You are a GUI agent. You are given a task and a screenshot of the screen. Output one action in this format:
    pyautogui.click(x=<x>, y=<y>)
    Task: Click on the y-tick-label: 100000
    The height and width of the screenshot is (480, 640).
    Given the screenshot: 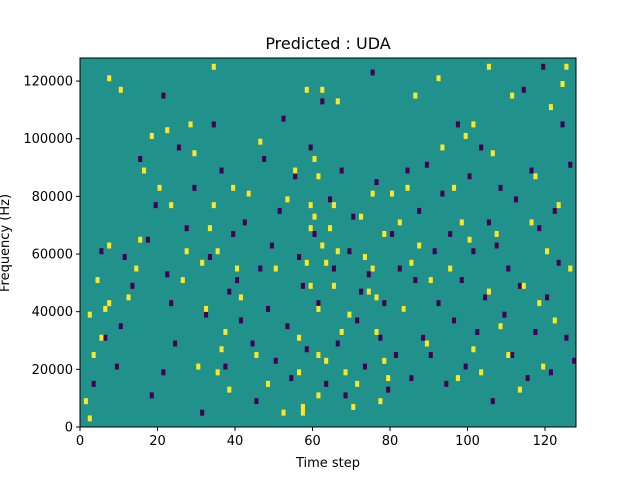 What is the action you would take?
    pyautogui.click(x=48, y=139)
    